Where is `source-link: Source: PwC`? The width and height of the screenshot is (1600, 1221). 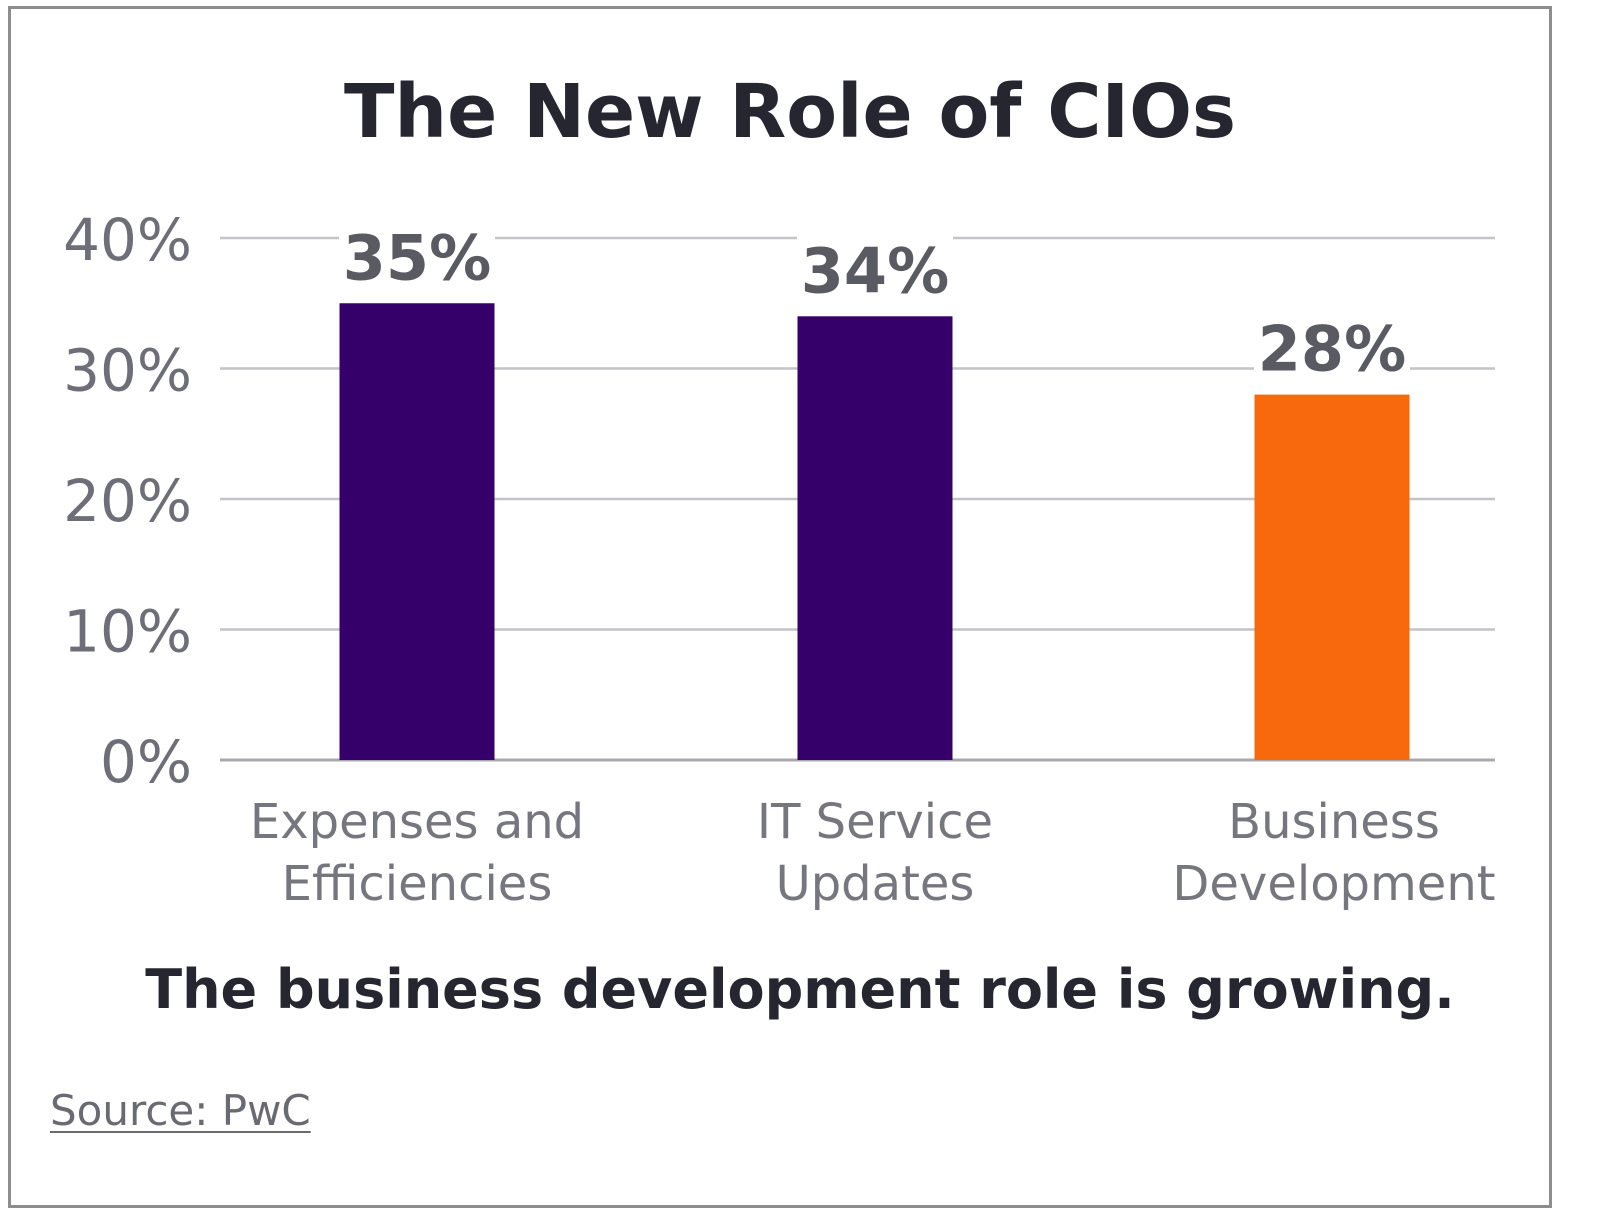 source-link: Source: PwC is located at coordinates (180, 1110).